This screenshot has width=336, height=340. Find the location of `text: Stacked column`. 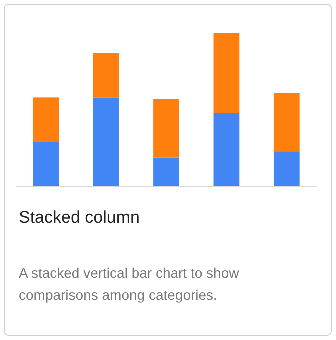

text: Stacked column is located at coordinates (79, 217).